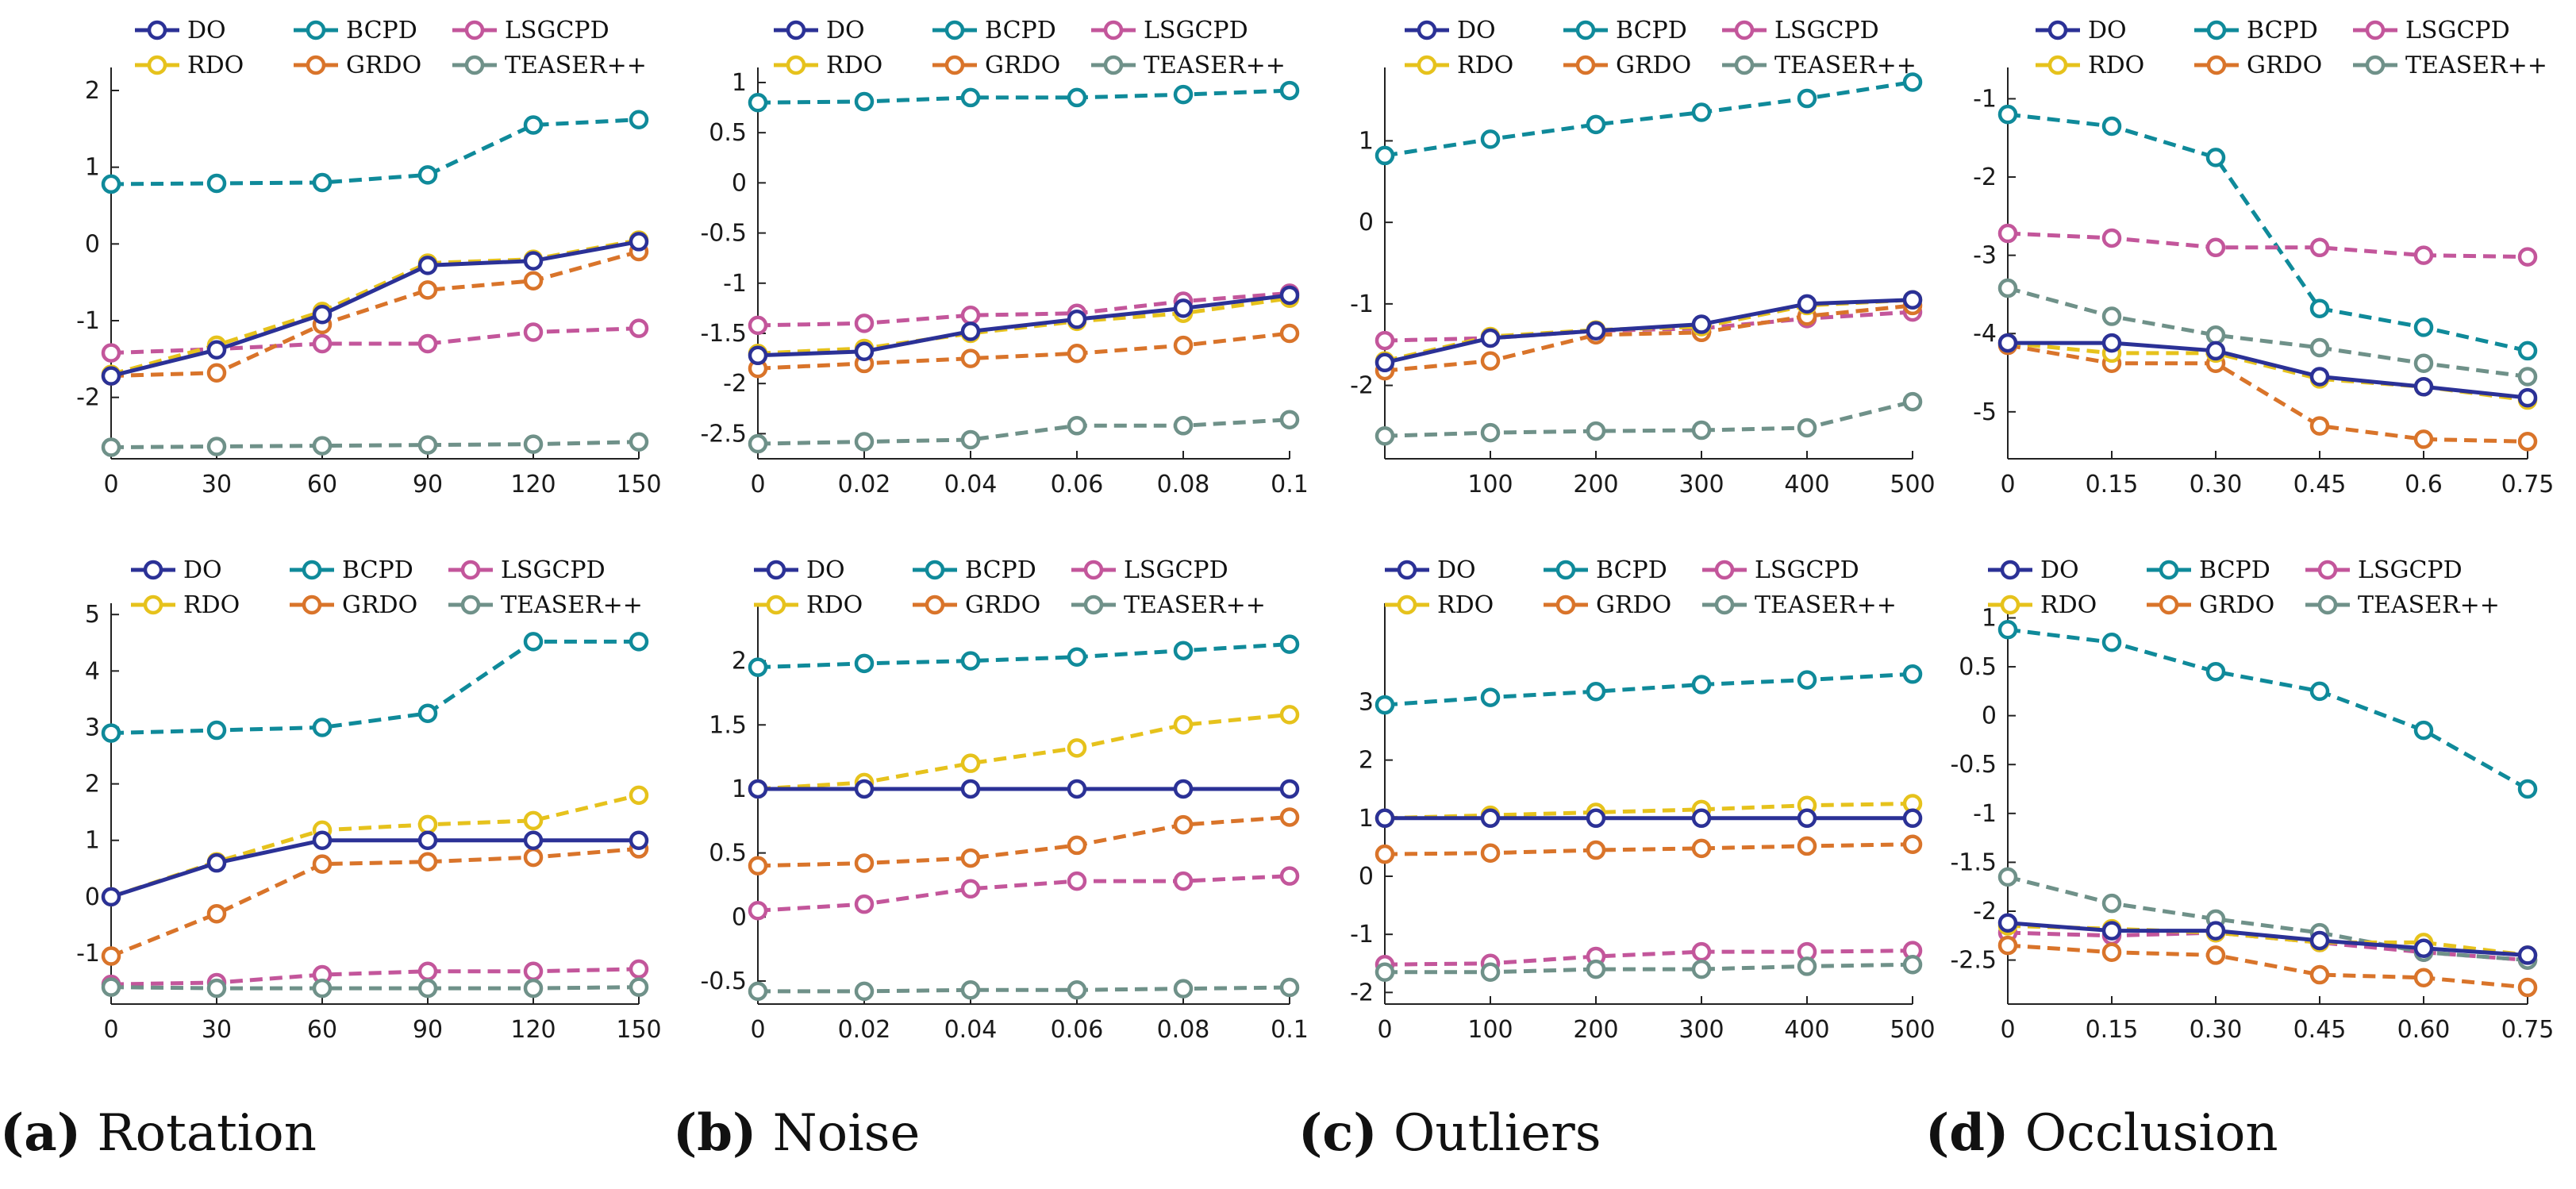 Image resolution: width=2576 pixels, height=1189 pixels. Describe the element at coordinates (1362, 304) in the screenshot. I see `y-tick-label: -1` at that location.